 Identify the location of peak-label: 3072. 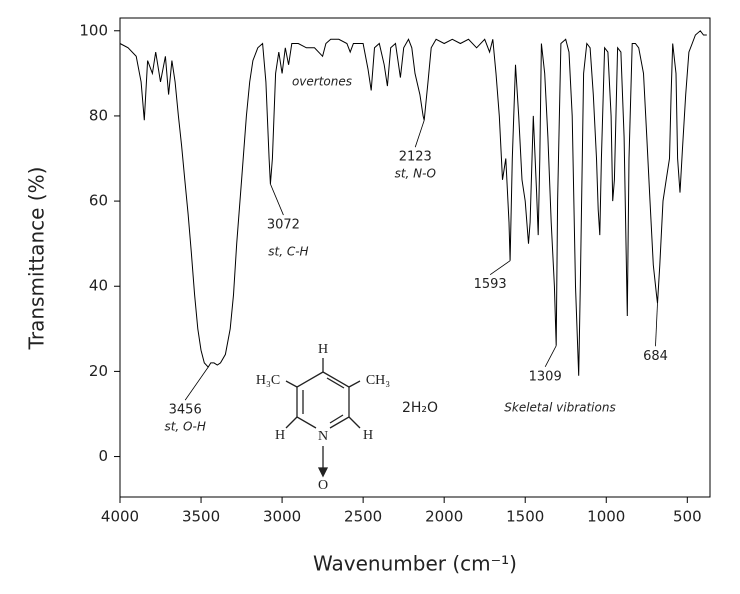
(283, 225).